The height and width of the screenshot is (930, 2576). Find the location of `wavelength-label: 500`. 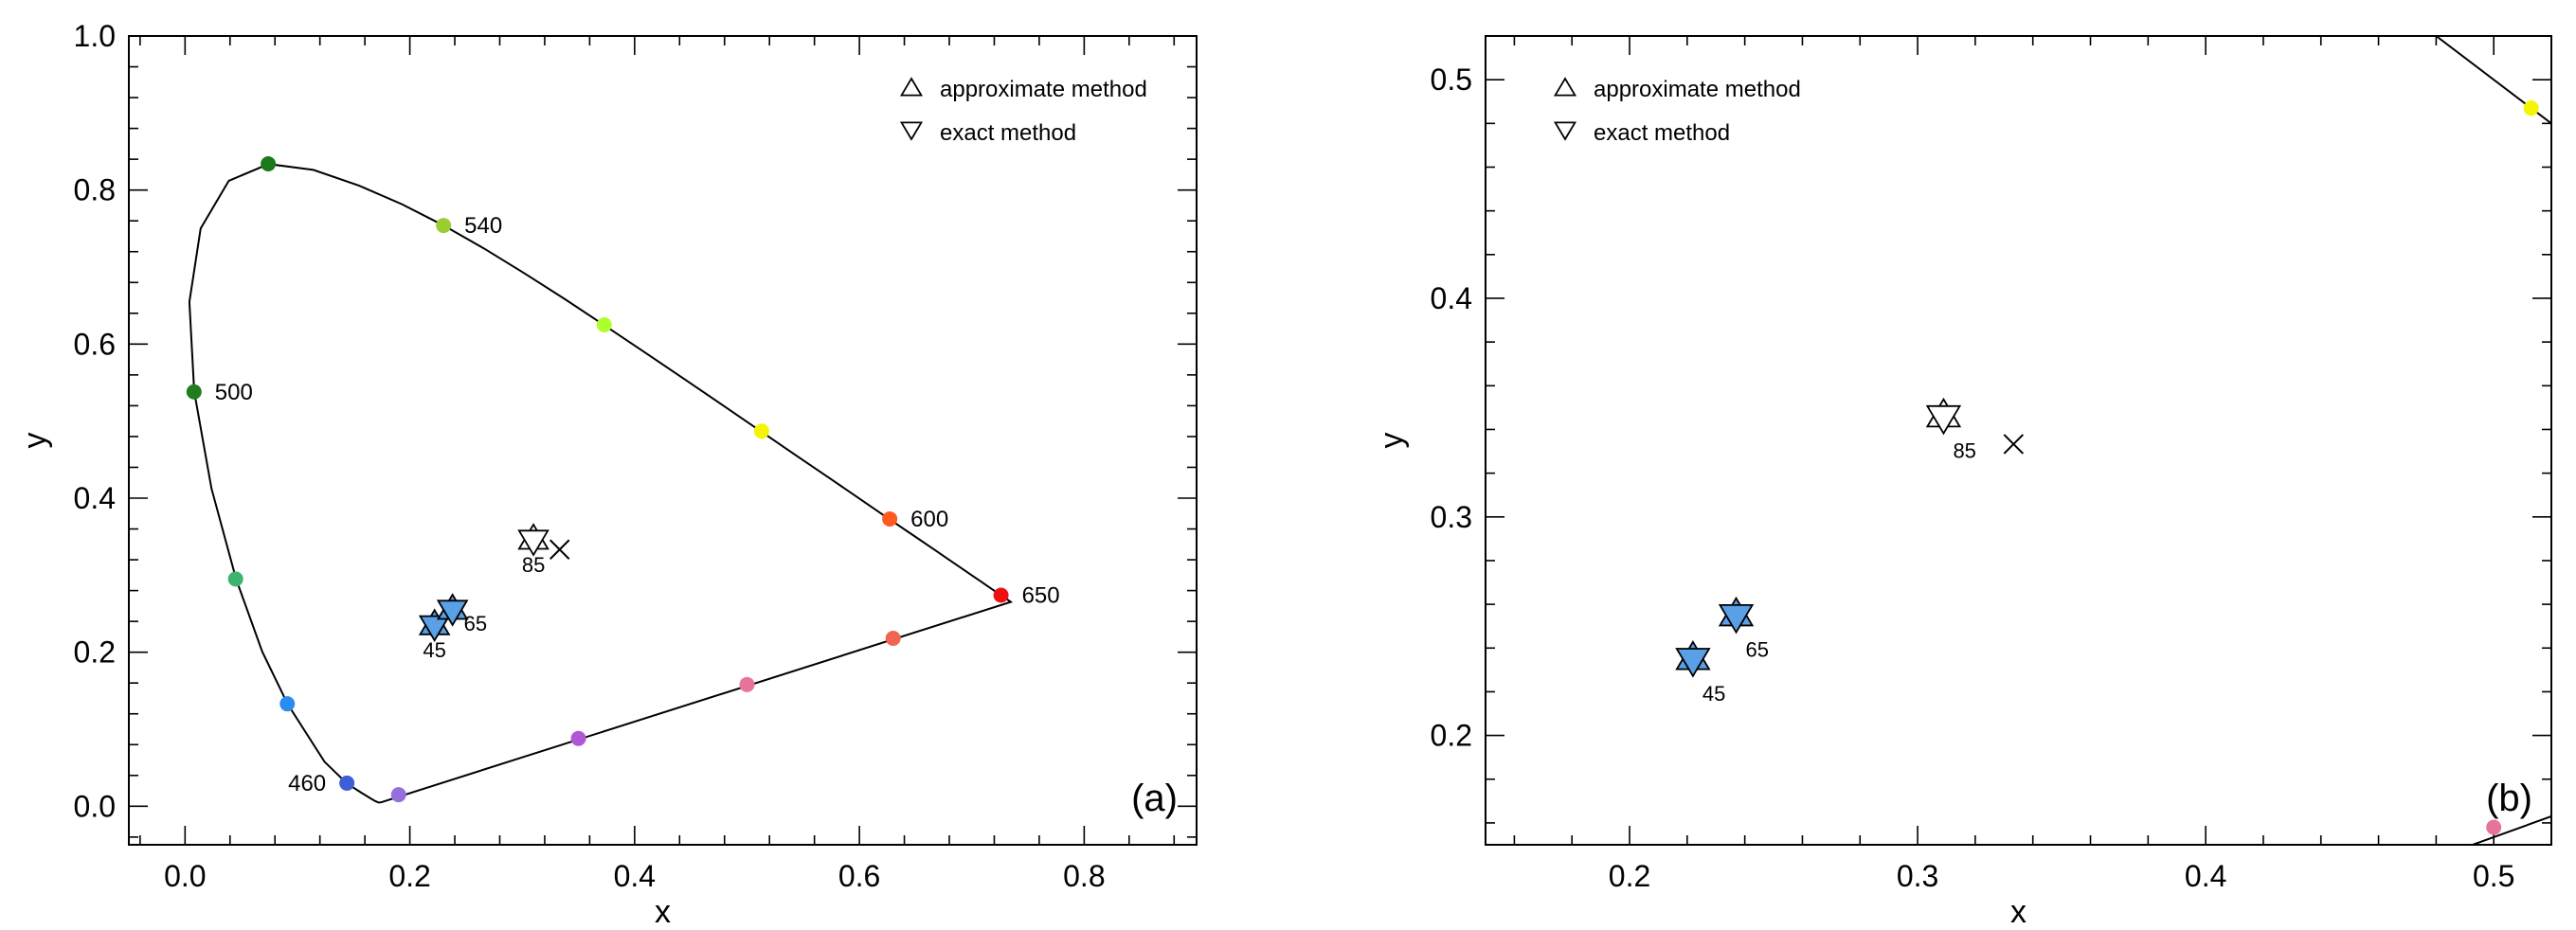

wavelength-label: 500 is located at coordinates (234, 392).